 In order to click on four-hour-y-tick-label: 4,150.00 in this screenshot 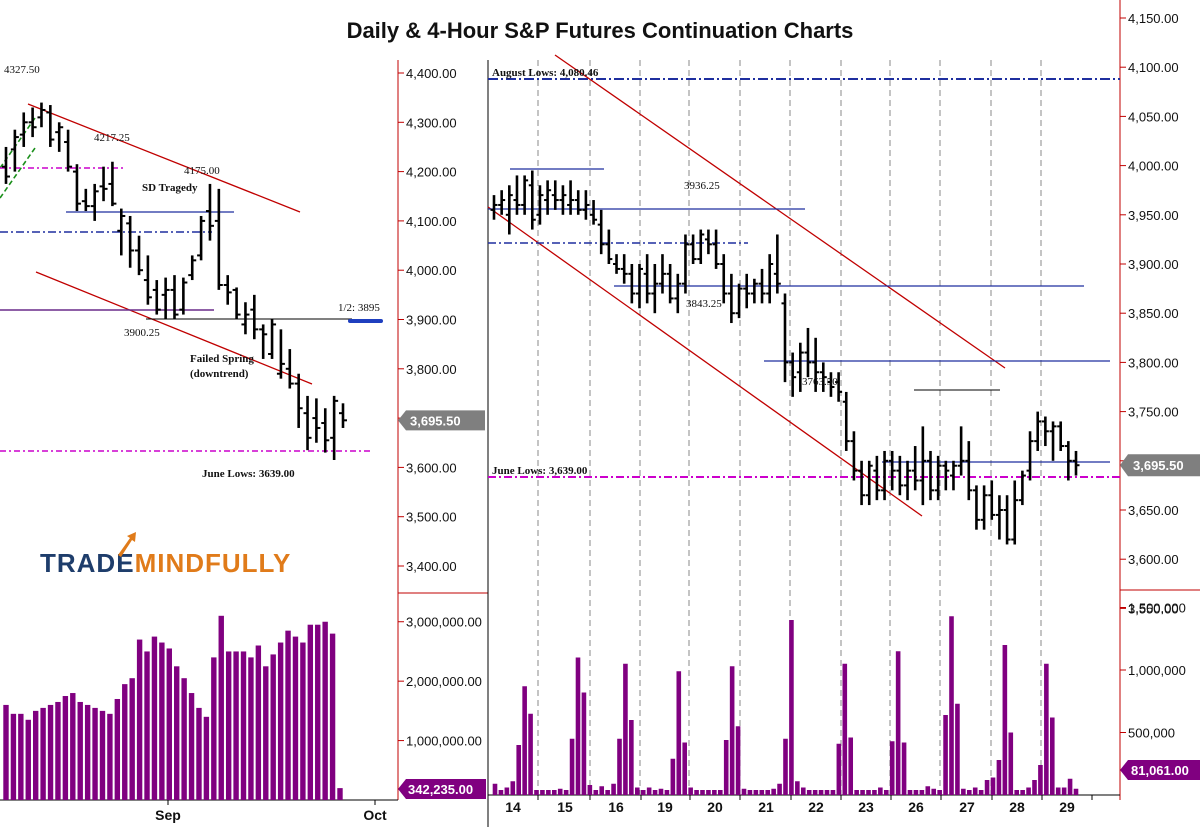, I will do `click(1153, 18)`.